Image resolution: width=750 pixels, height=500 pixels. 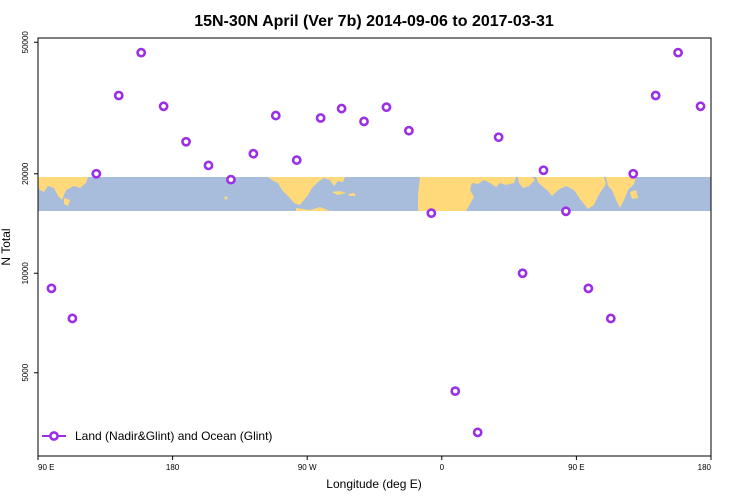 I want to click on x-tick-label: 90 W, so click(x=307, y=467).